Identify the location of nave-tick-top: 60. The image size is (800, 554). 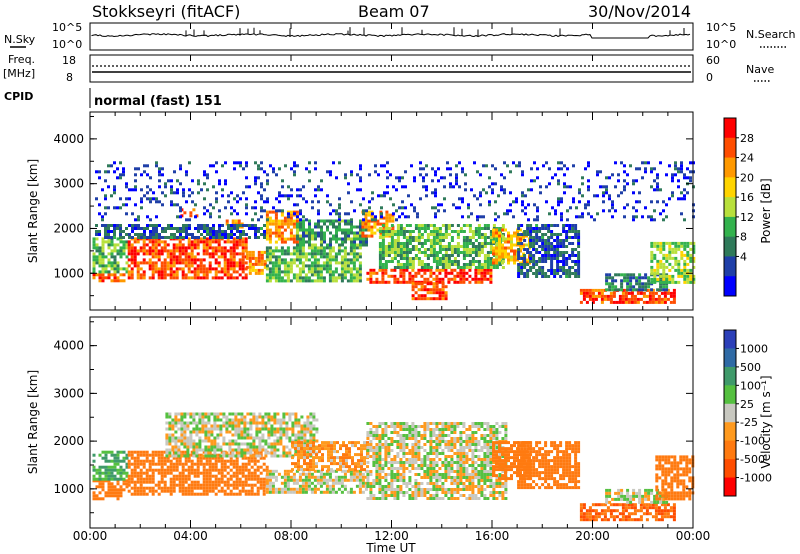
(713, 60).